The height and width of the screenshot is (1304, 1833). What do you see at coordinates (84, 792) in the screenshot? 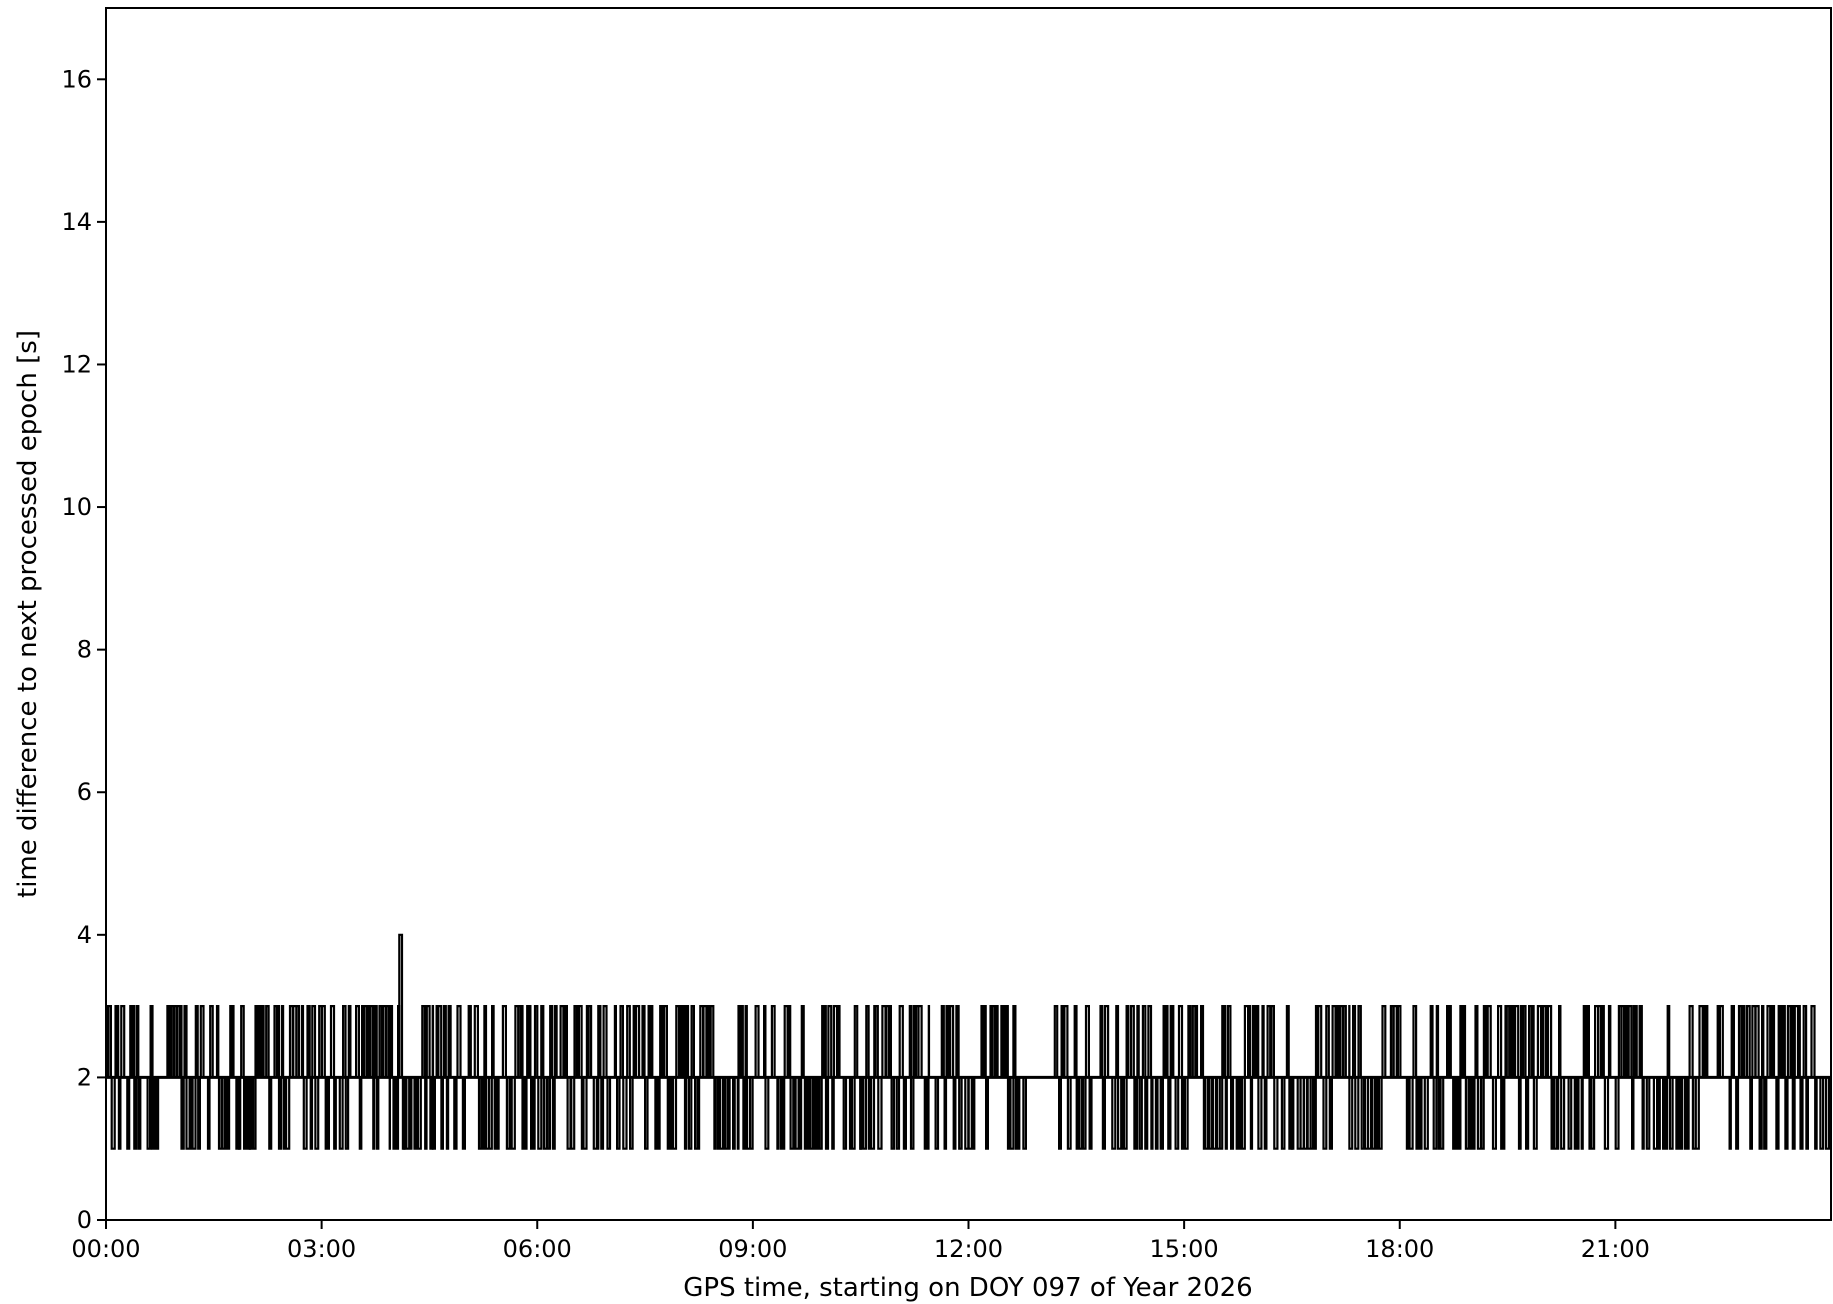
I see `y-tick-label: 6` at bounding box center [84, 792].